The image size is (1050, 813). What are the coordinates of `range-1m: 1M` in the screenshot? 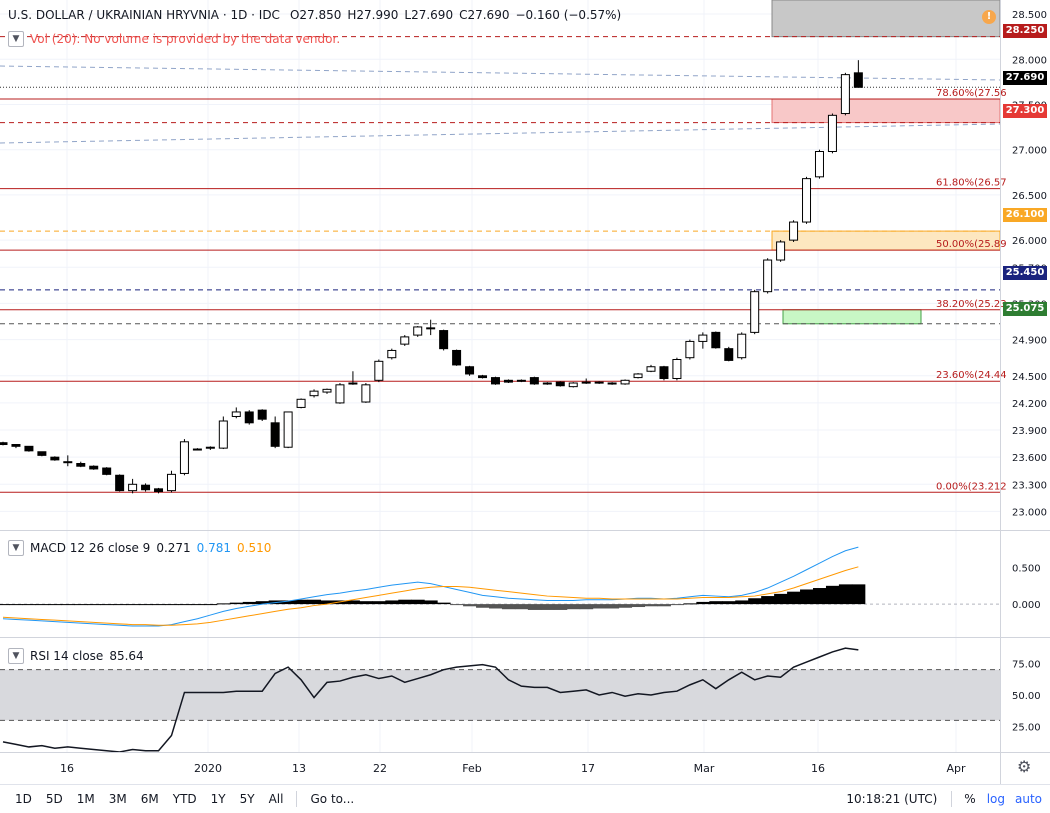 It's located at (85, 799).